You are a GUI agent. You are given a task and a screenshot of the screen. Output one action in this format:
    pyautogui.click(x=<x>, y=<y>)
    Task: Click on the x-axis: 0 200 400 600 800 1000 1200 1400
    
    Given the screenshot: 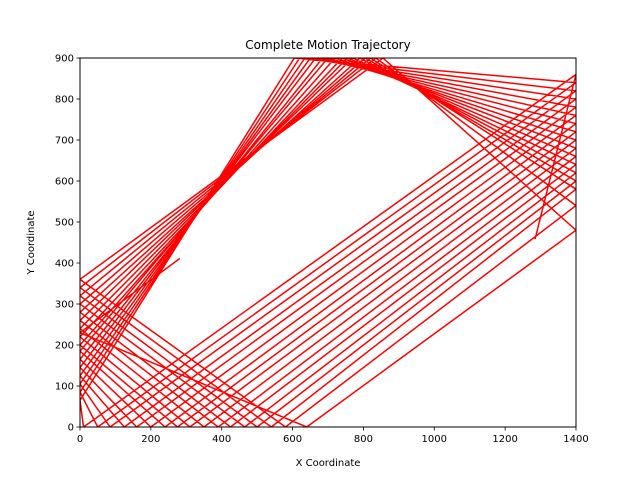 What is the action you would take?
    pyautogui.click(x=333, y=436)
    